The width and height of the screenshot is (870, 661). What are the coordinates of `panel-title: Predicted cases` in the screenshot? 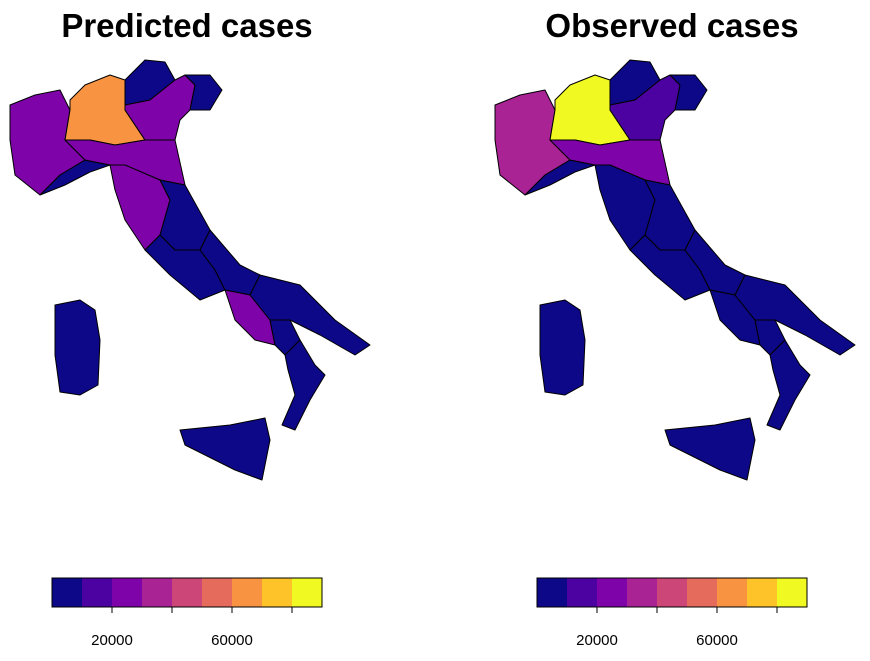 It's located at (186, 25).